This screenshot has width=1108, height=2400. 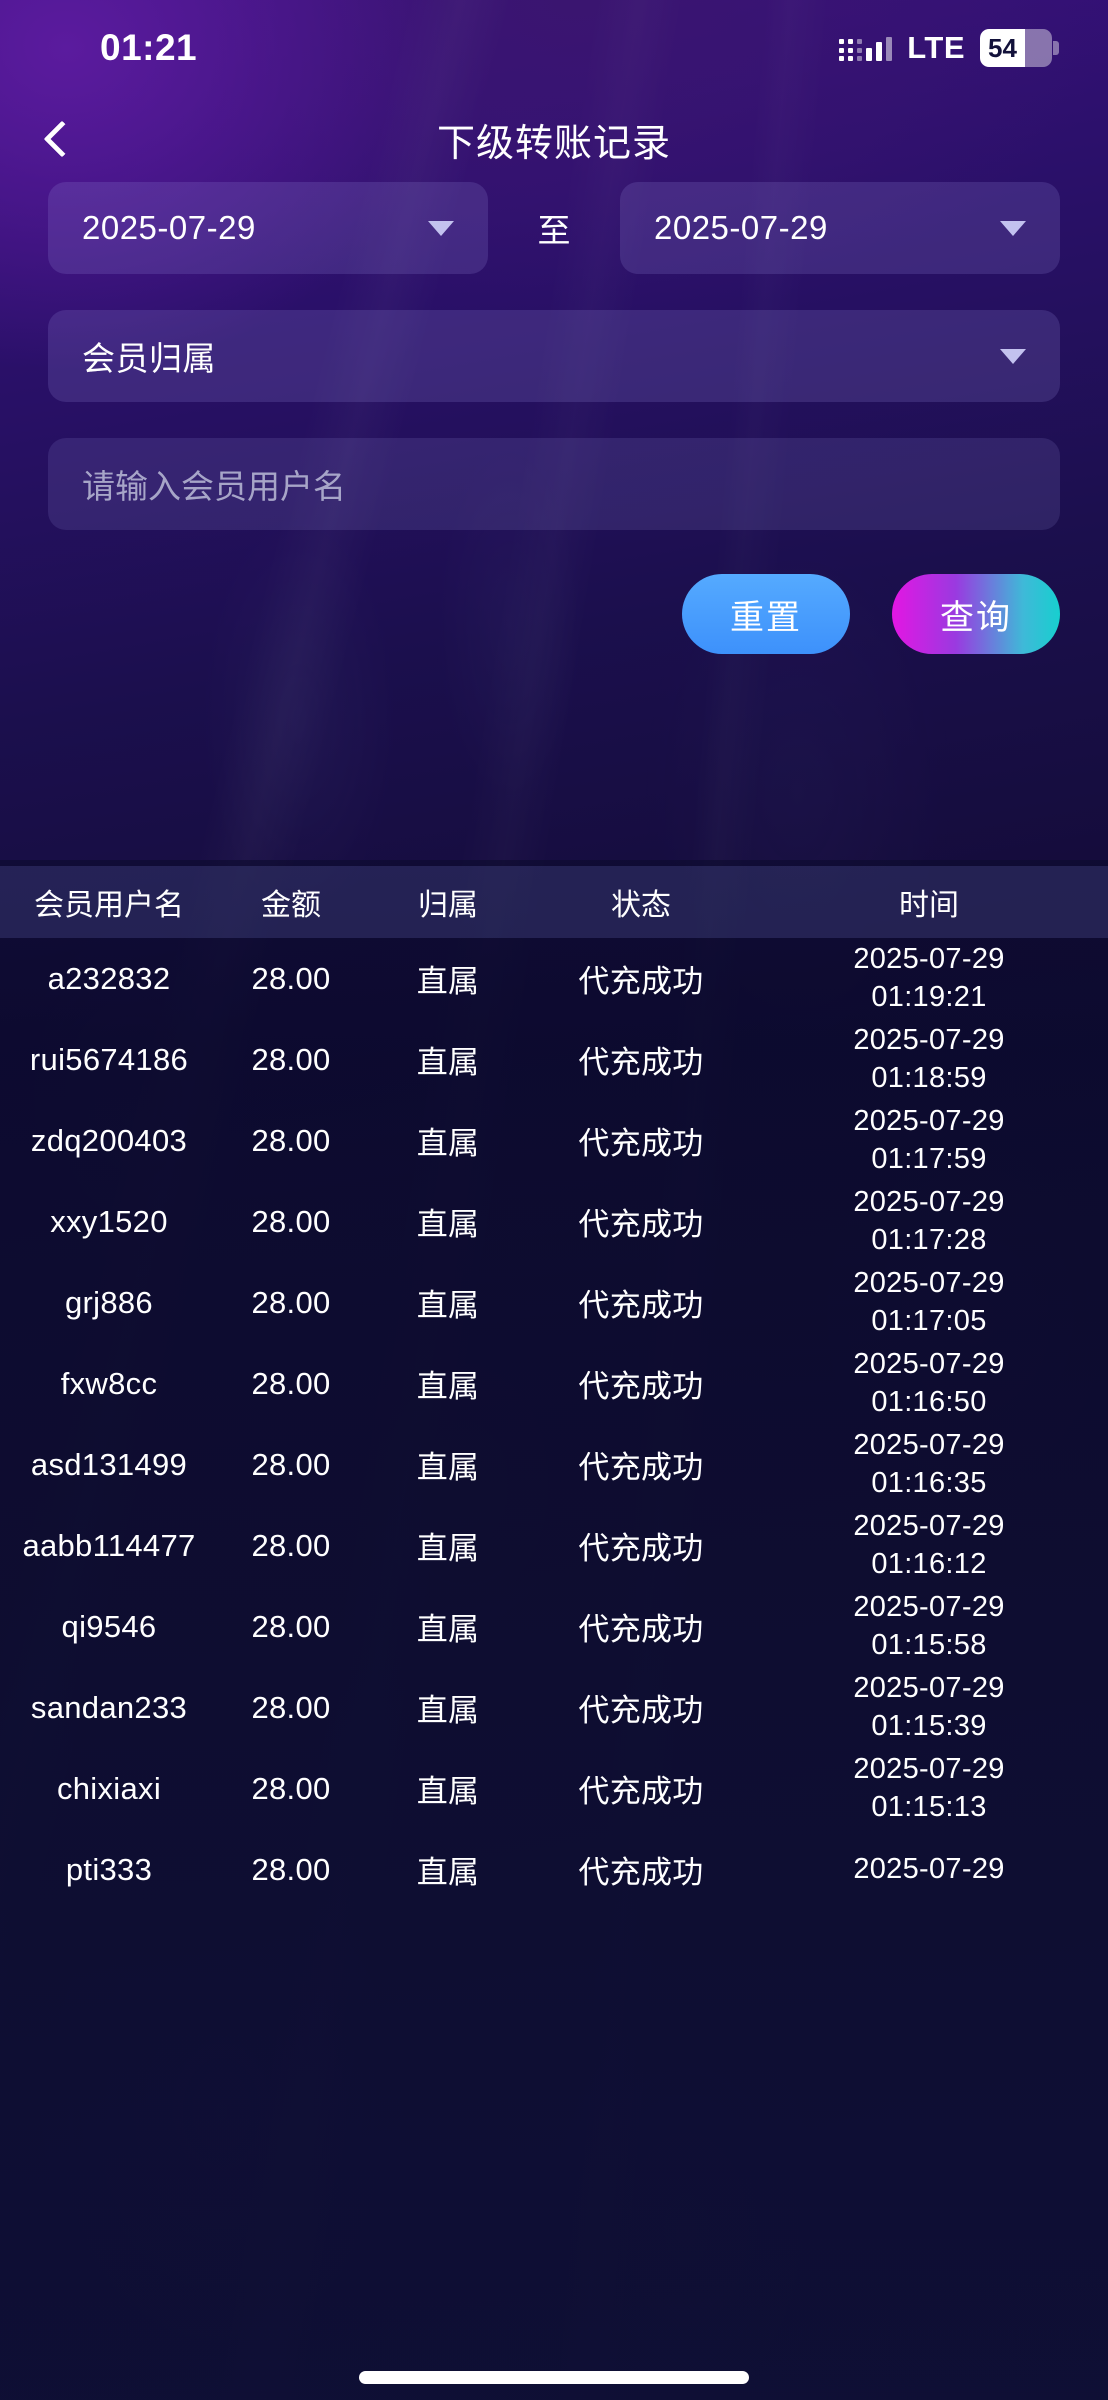 I want to click on table-row: asd131499 28.00 直属 代充成功 2025-07-29 01:16:35, so click(x=554, y=1464).